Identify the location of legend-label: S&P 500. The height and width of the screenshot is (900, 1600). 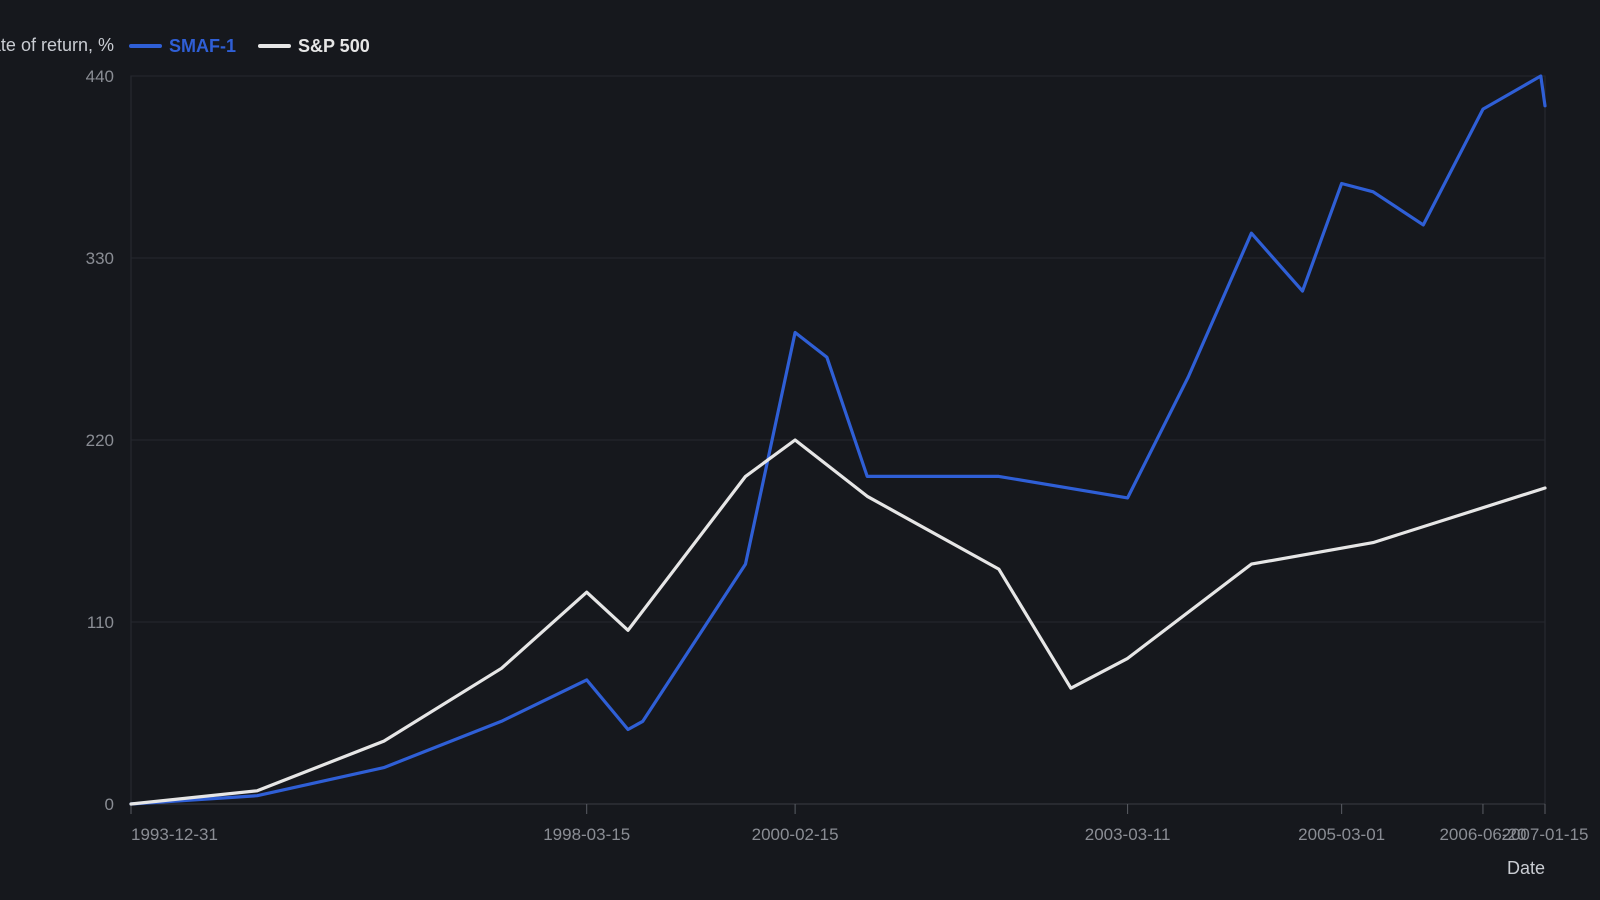
(334, 46).